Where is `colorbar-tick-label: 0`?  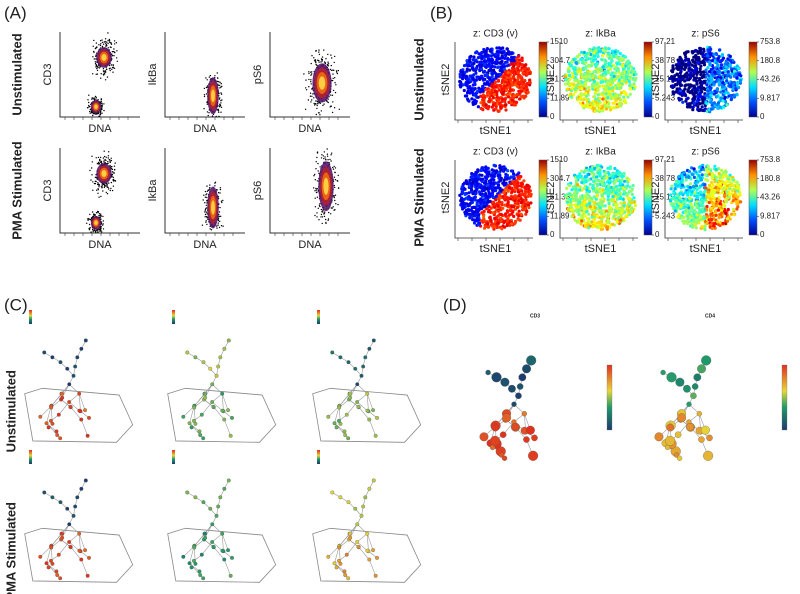
colorbar-tick-label: 0 is located at coordinates (762, 116).